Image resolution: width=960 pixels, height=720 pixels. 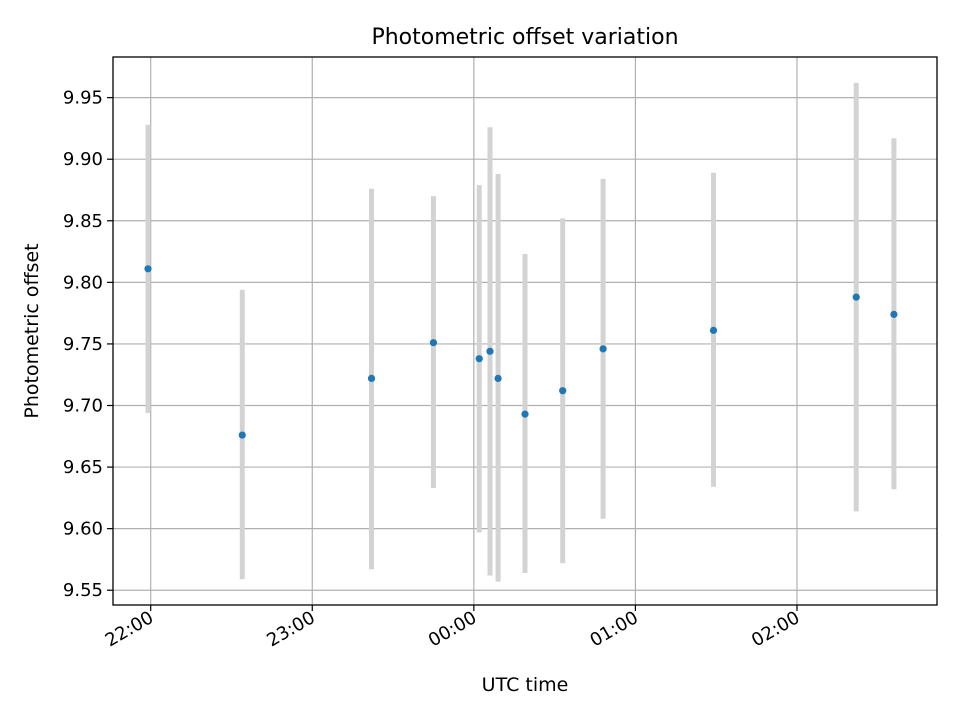 I want to click on y-tick-label: 9.90, so click(x=83, y=159).